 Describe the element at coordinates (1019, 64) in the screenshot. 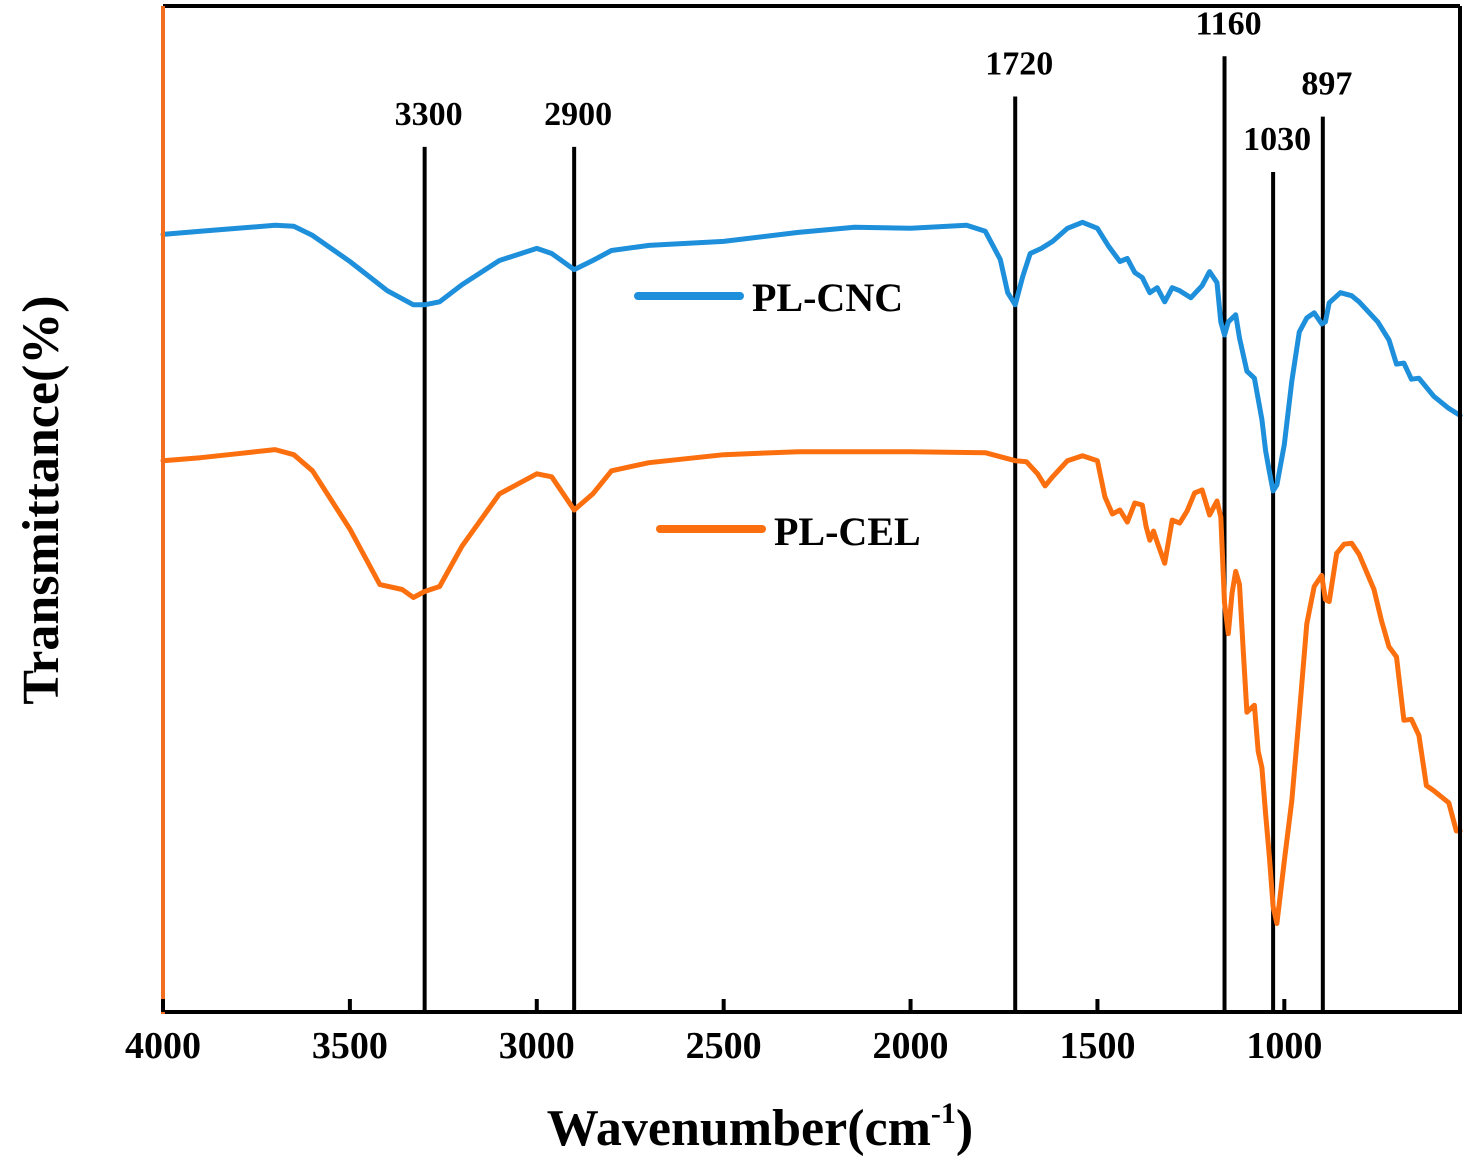

I see `peak-label-1720: 1720` at that location.